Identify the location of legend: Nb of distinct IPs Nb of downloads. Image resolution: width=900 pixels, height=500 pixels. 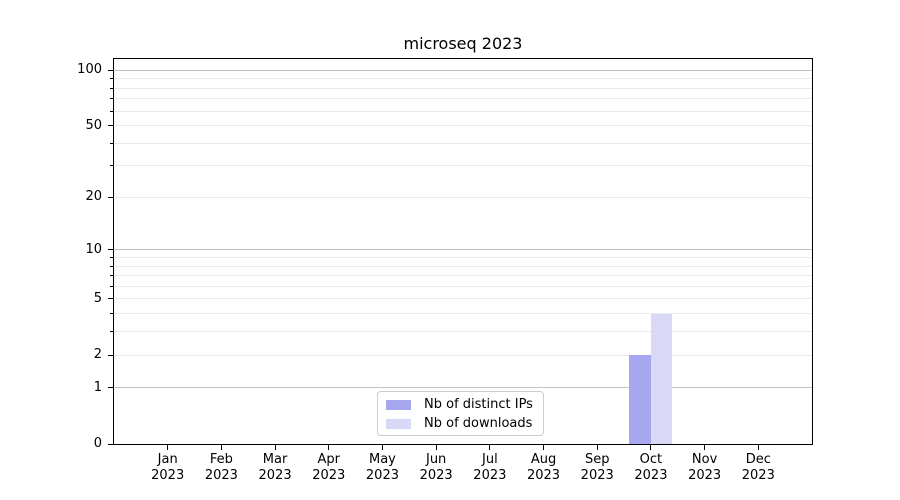
(460, 413).